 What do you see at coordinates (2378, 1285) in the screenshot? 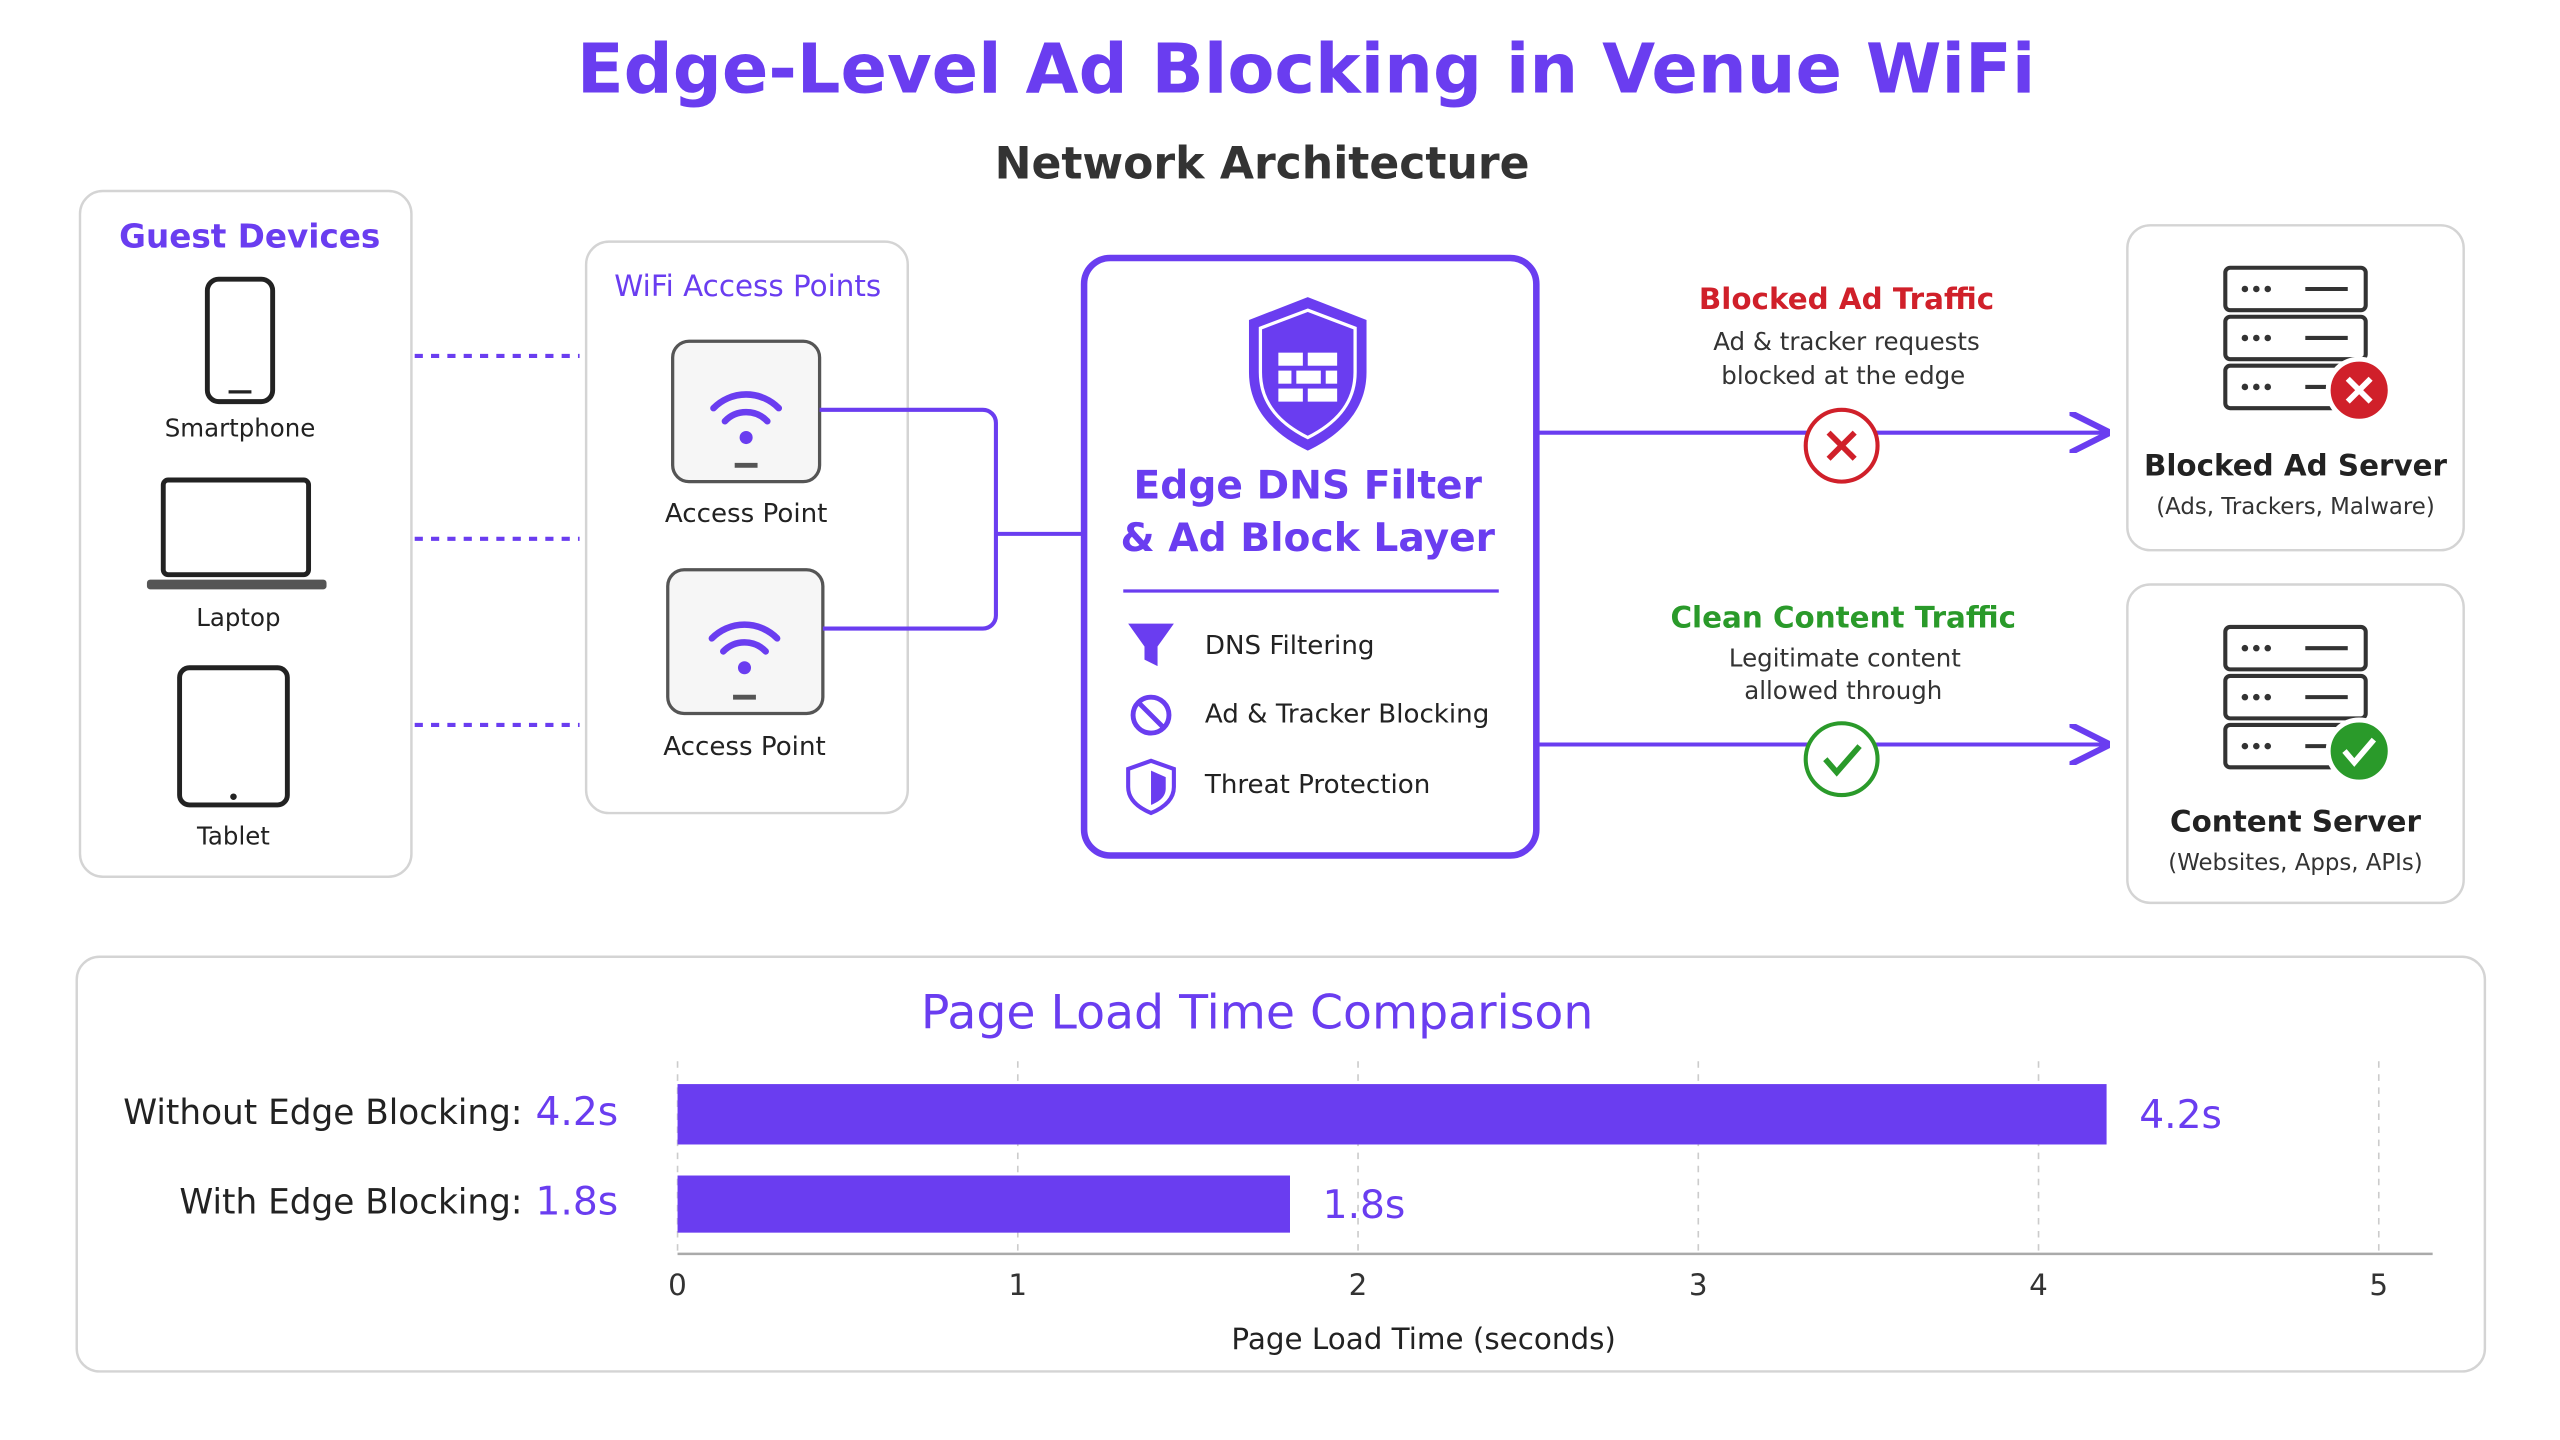
I see `x-tick-label: 5` at bounding box center [2378, 1285].